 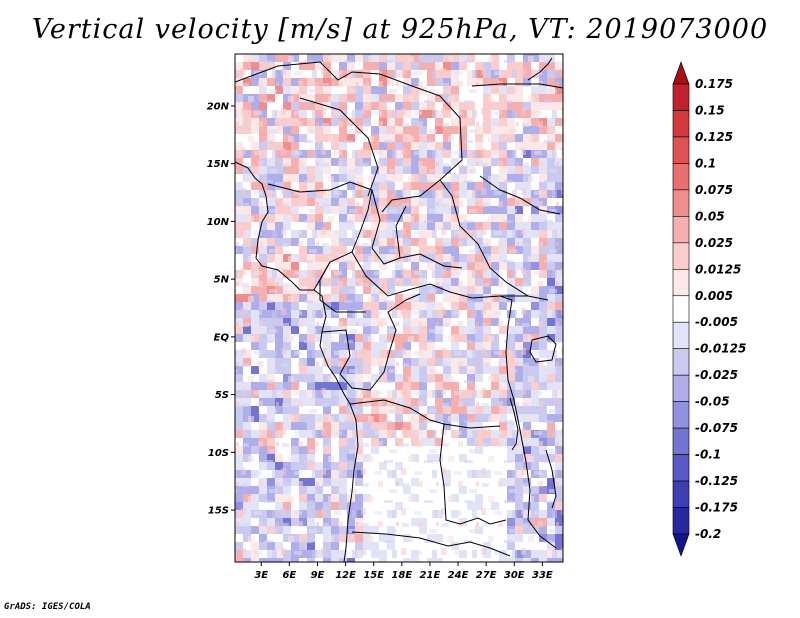 What do you see at coordinates (718, 269) in the screenshot?
I see `colorbar-label: 0.0125` at bounding box center [718, 269].